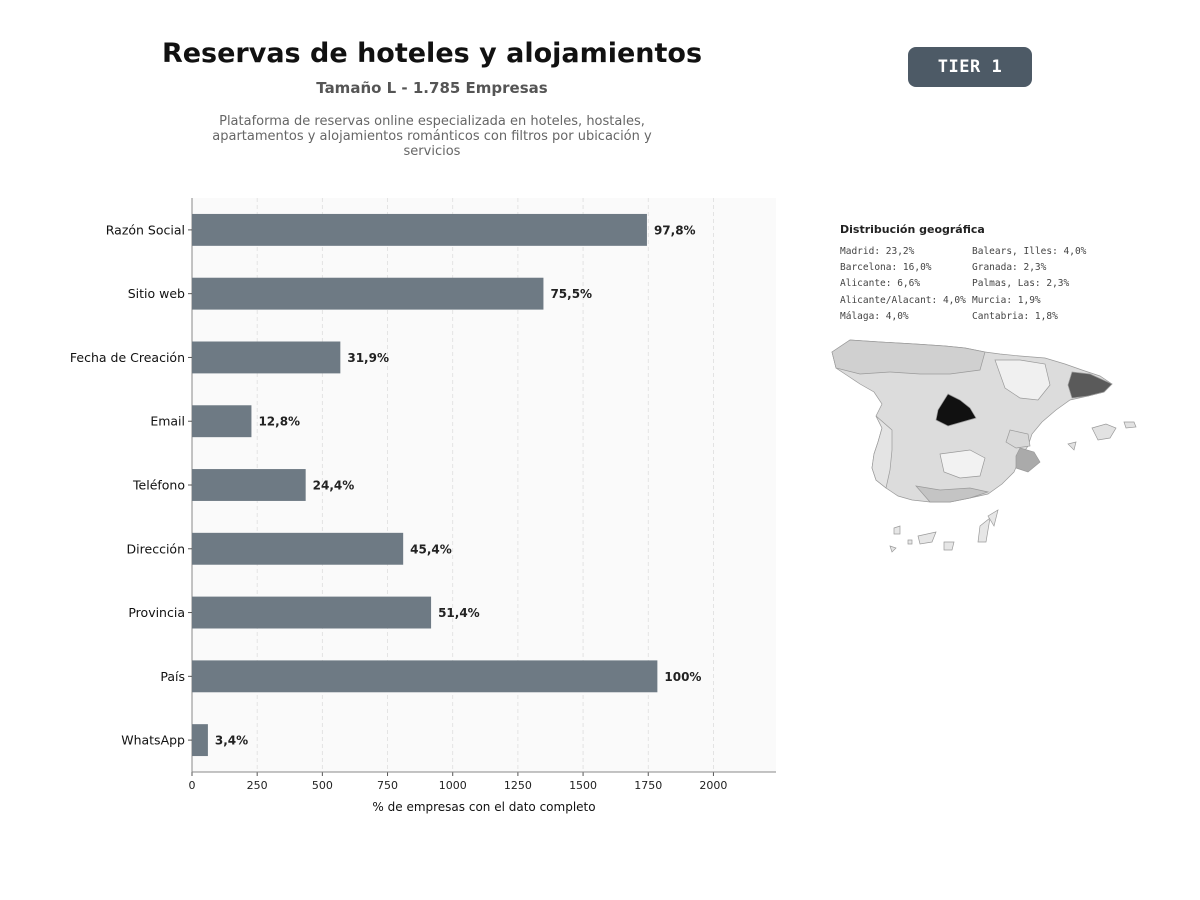 This screenshot has height=900, width=1200. What do you see at coordinates (1022, 380) in the screenshot?
I see `map-region-east-light` at bounding box center [1022, 380].